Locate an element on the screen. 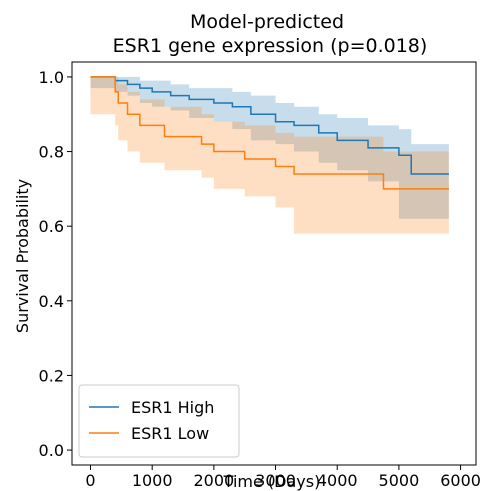 The height and width of the screenshot is (491, 486). legend-label: ESR1 High is located at coordinates (172, 407).